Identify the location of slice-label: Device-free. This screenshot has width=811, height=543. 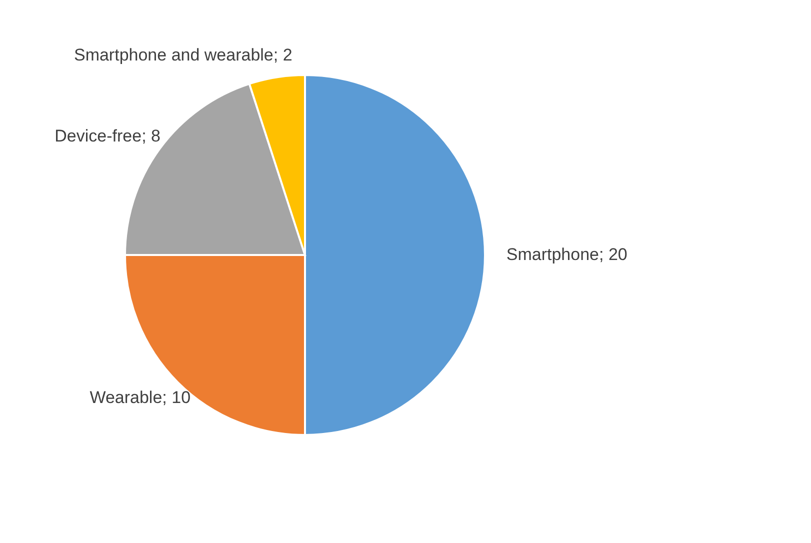
(98, 136).